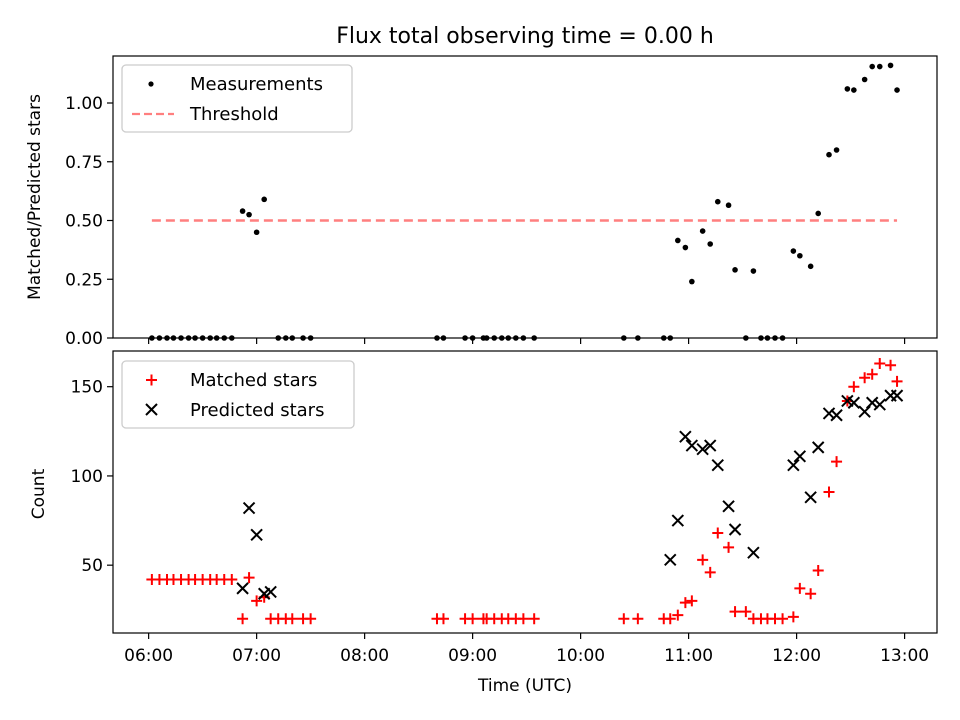 This screenshot has height=720, width=960. What do you see at coordinates (84, 222) in the screenshot?
I see `y-tick-label: 0.50` at bounding box center [84, 222].